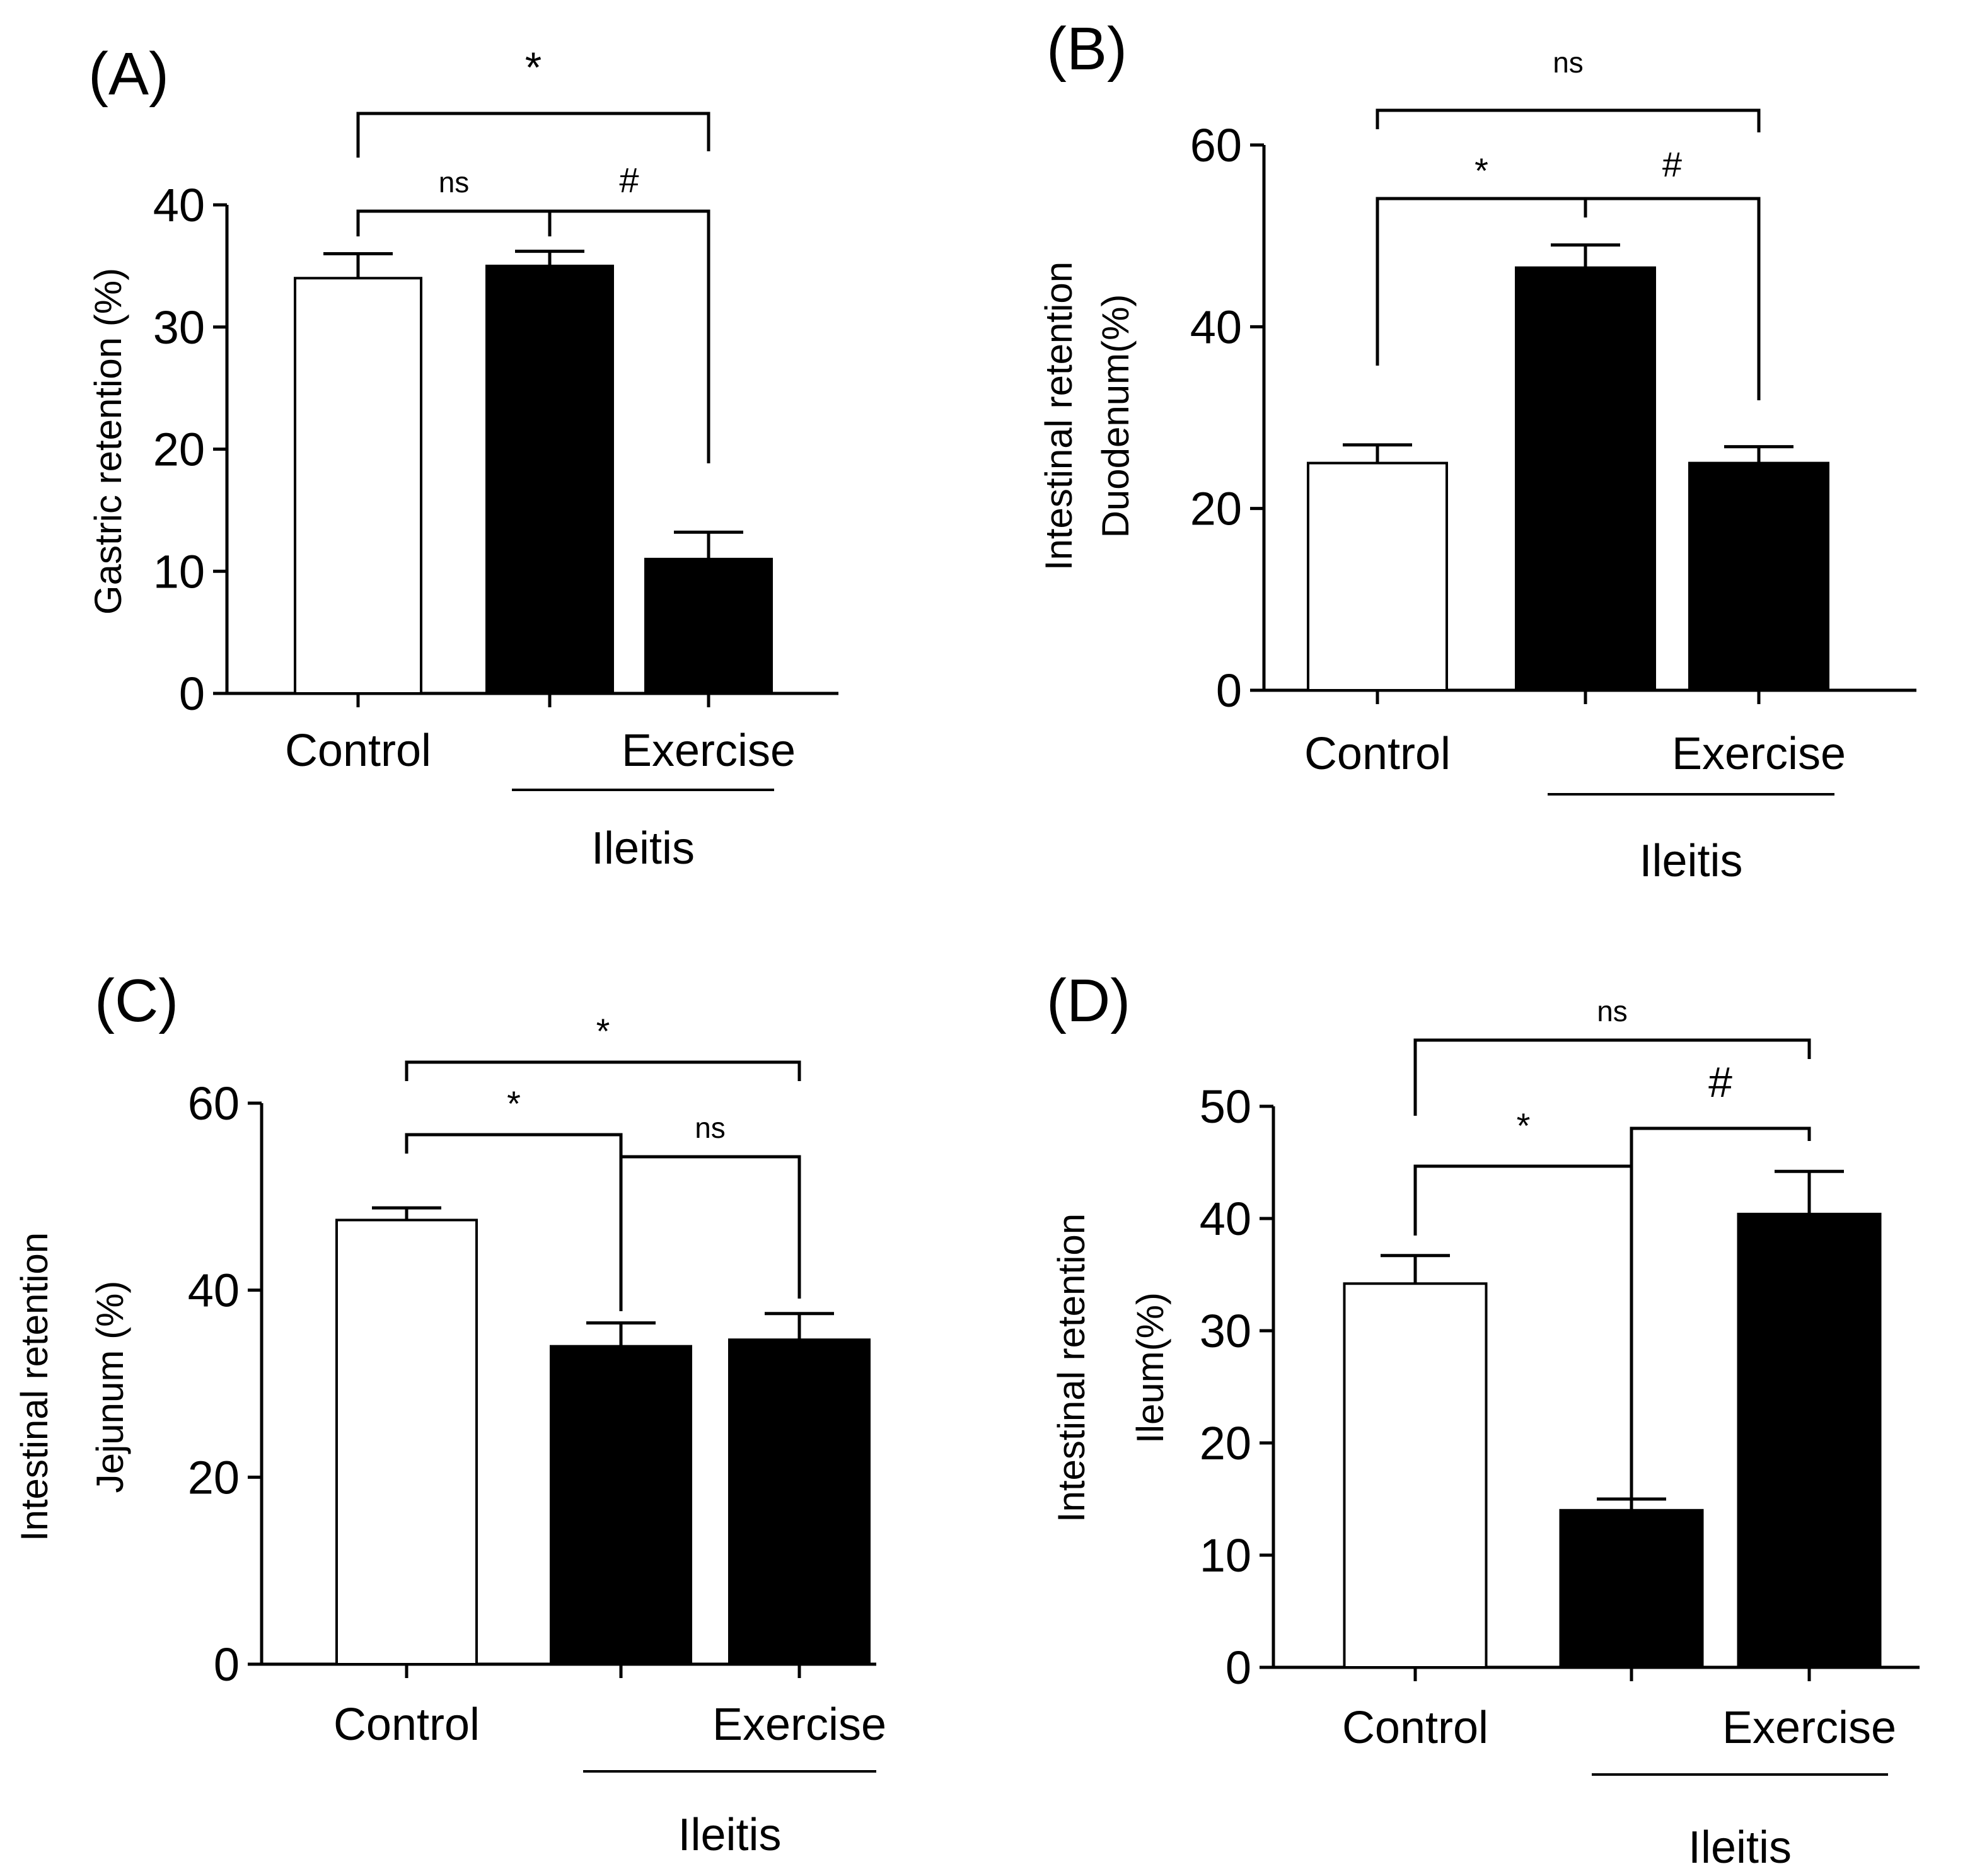 This screenshot has width=1970, height=1876. What do you see at coordinates (1150, 1368) in the screenshot?
I see `y-axis-label: Ileum(%)` at bounding box center [1150, 1368].